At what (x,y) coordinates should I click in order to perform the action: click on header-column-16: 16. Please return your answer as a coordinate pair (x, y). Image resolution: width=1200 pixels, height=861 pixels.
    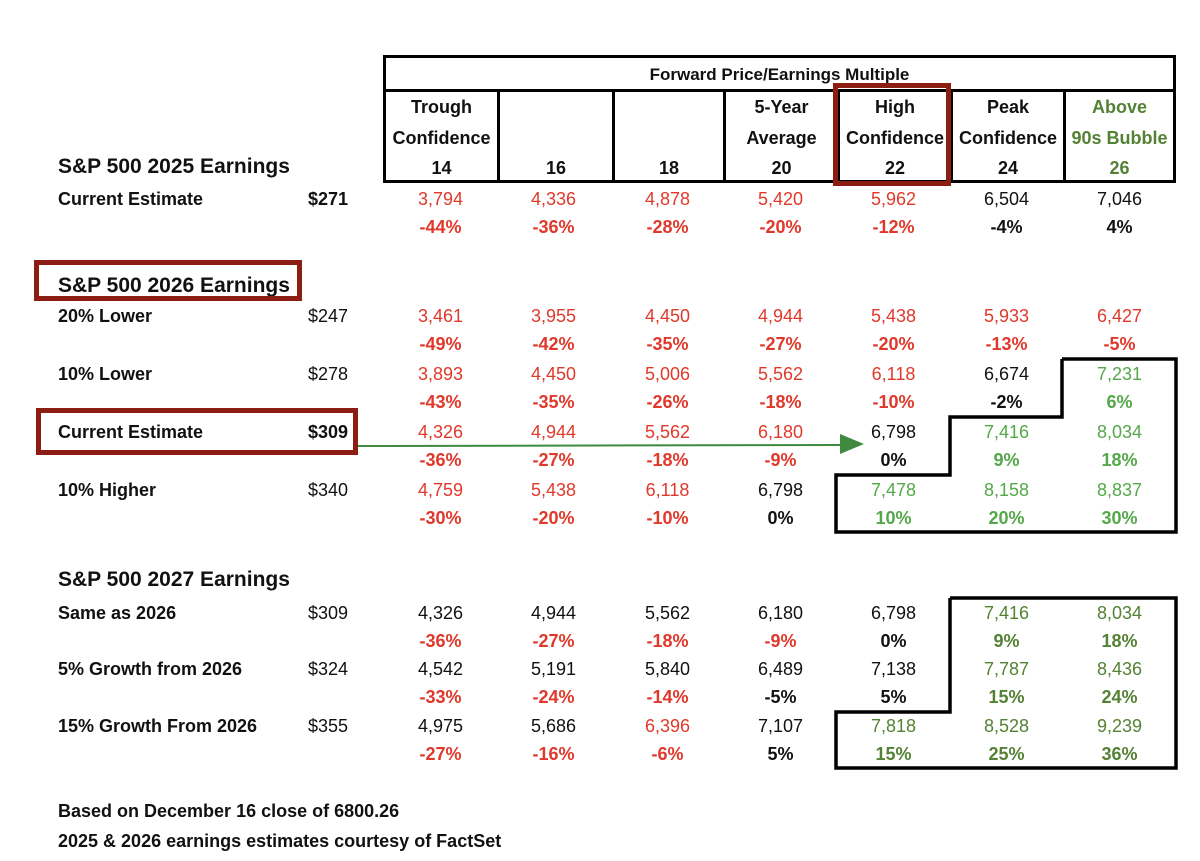
    Looking at the image, I should click on (554, 136).